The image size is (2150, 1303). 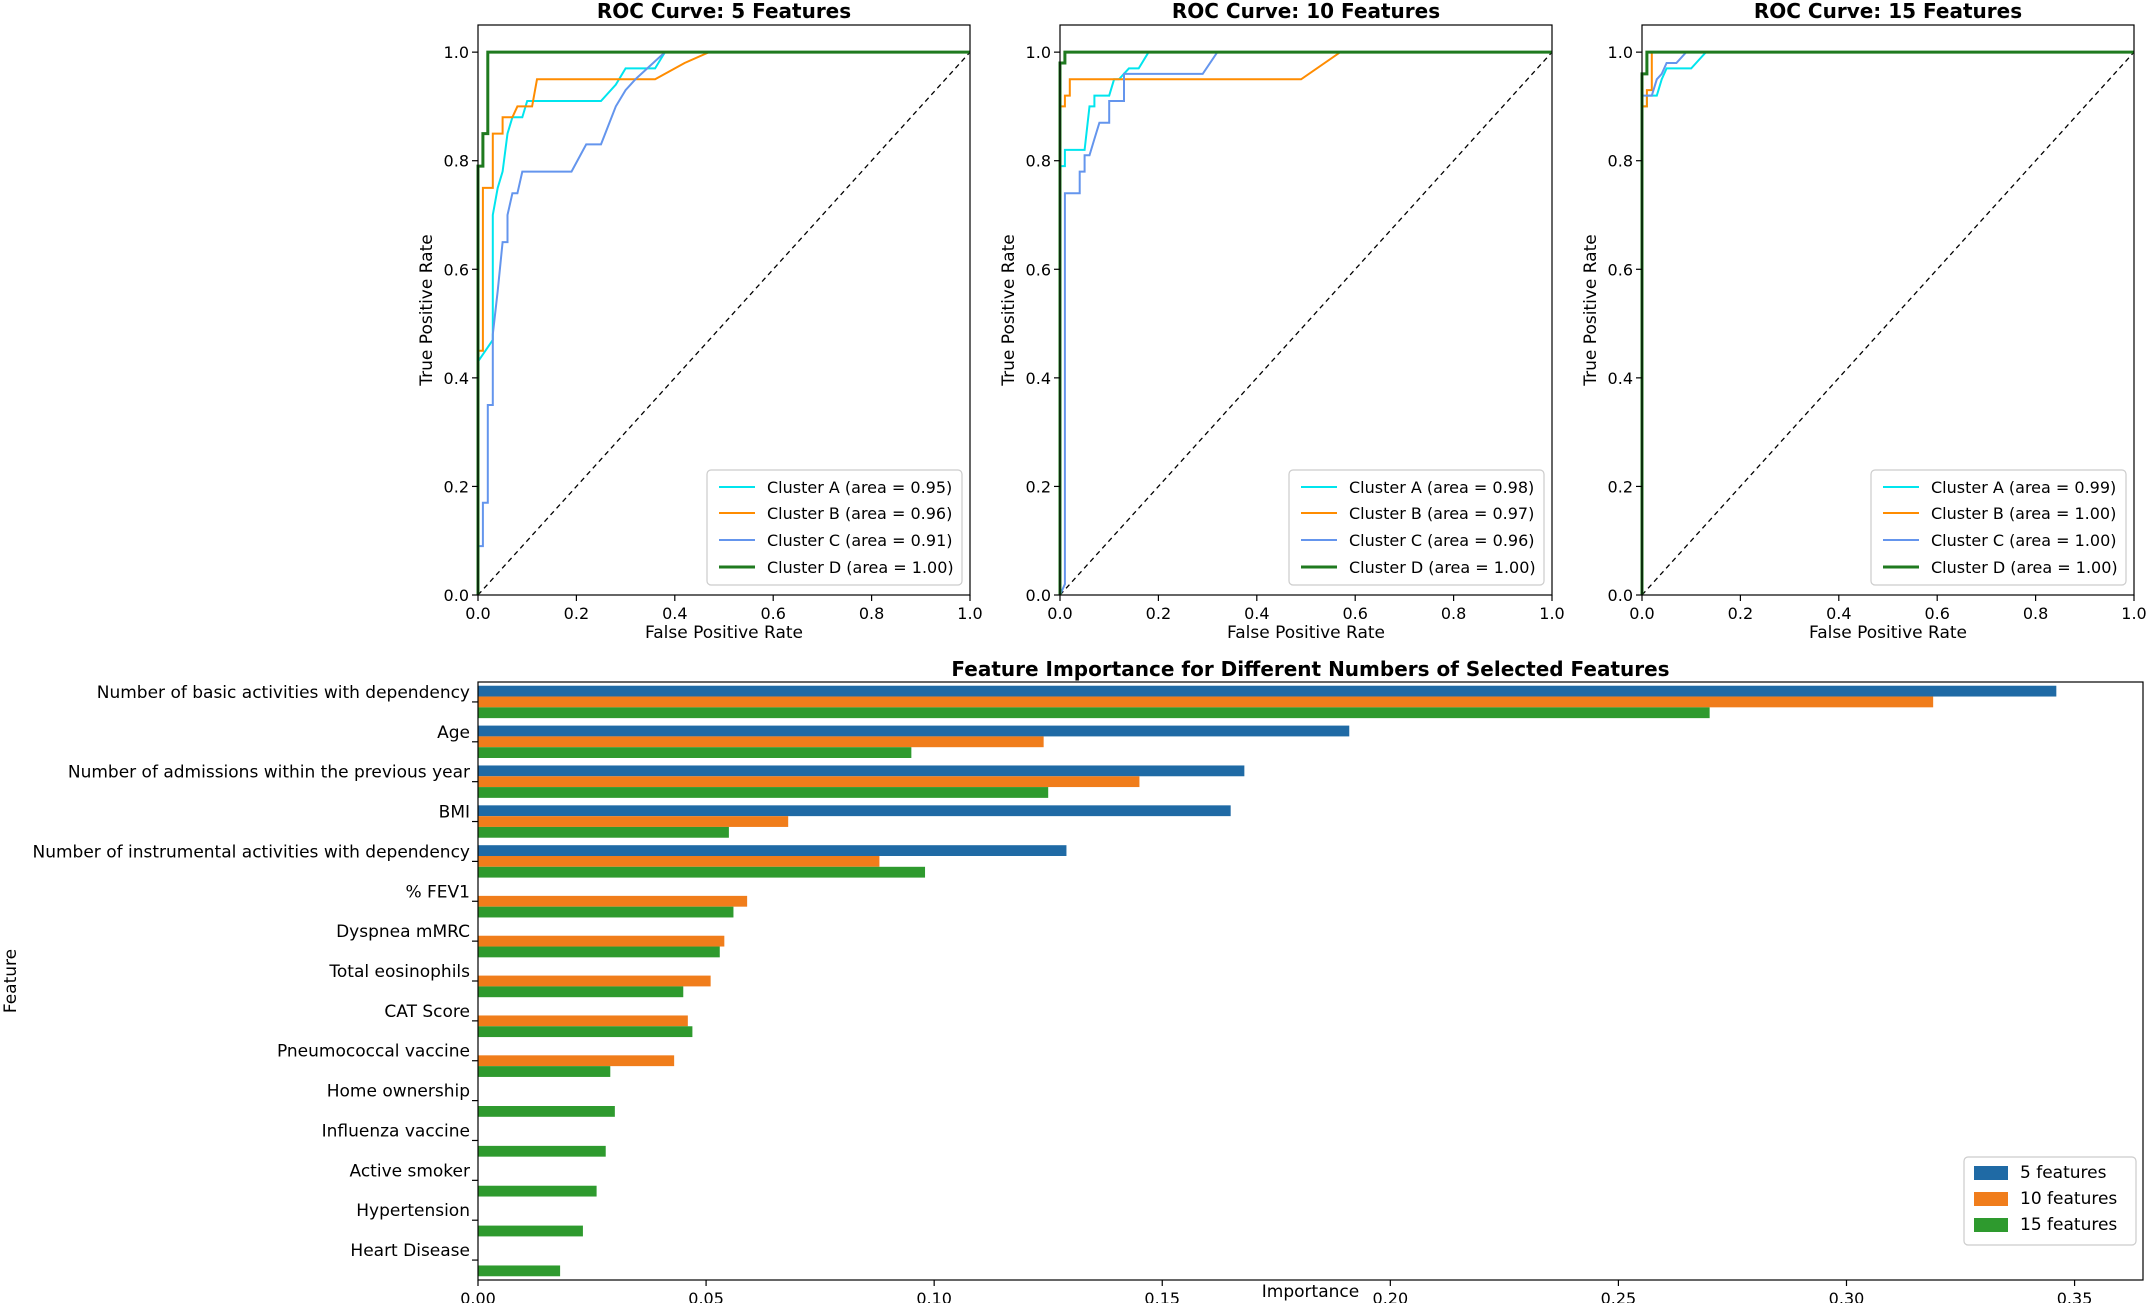 I want to click on y-tick-label: Age, so click(x=453, y=733).